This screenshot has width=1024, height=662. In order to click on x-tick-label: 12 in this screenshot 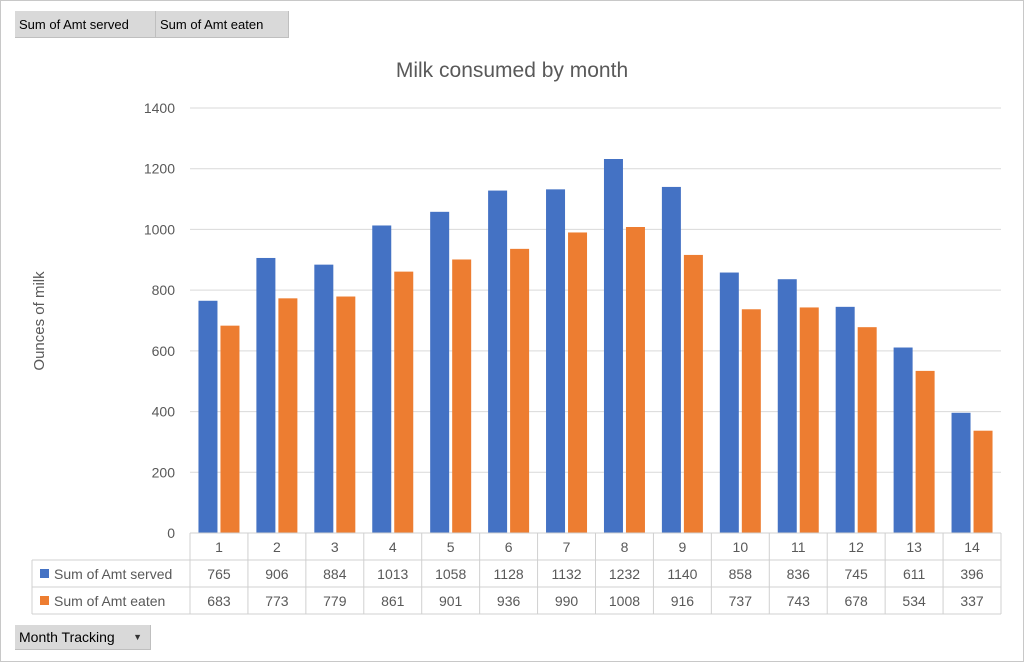, I will do `click(856, 547)`.